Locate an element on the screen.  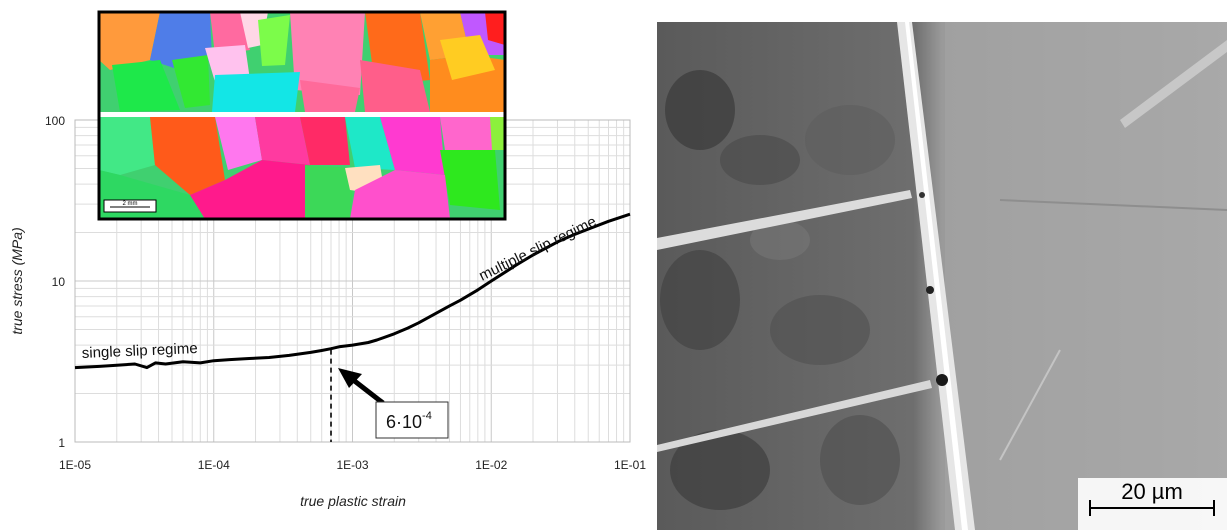
y-axis-title: true stress (MPa) is located at coordinates (17, 280).